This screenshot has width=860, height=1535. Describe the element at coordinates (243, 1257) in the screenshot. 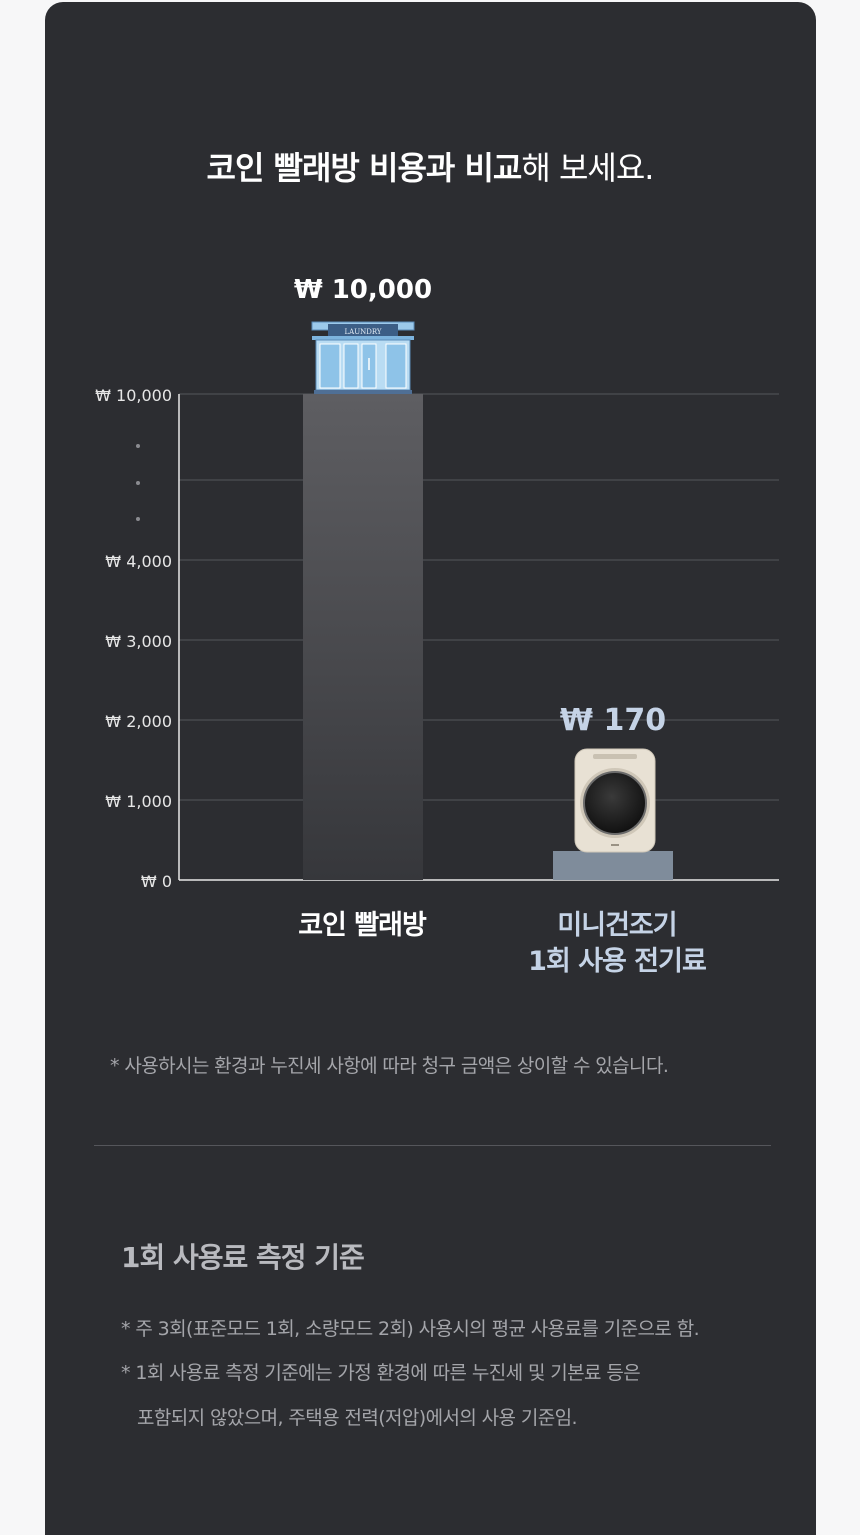

I see `criteria-heading: 1회 사용료 측정 기준` at that location.